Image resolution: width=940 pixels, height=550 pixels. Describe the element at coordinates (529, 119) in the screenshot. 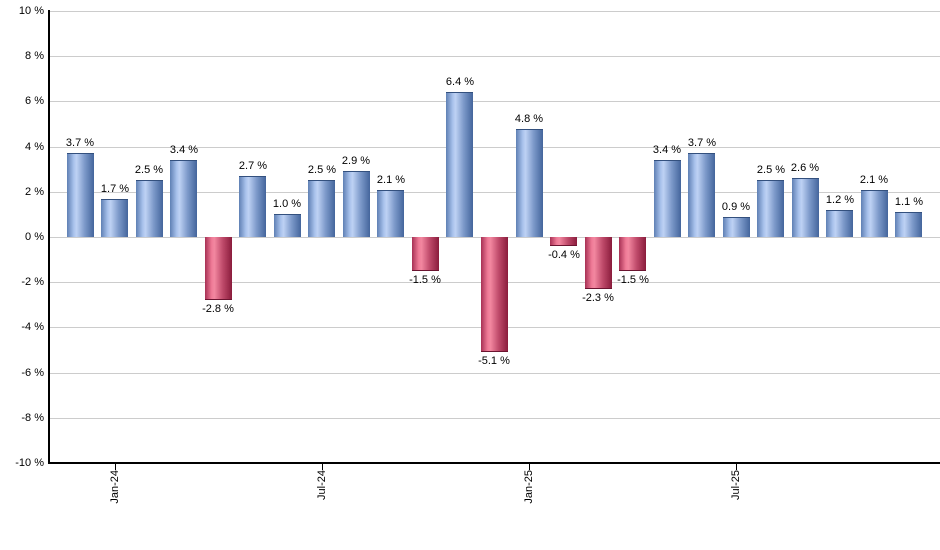

I see `bar-value-label: 4.8 %` at that location.